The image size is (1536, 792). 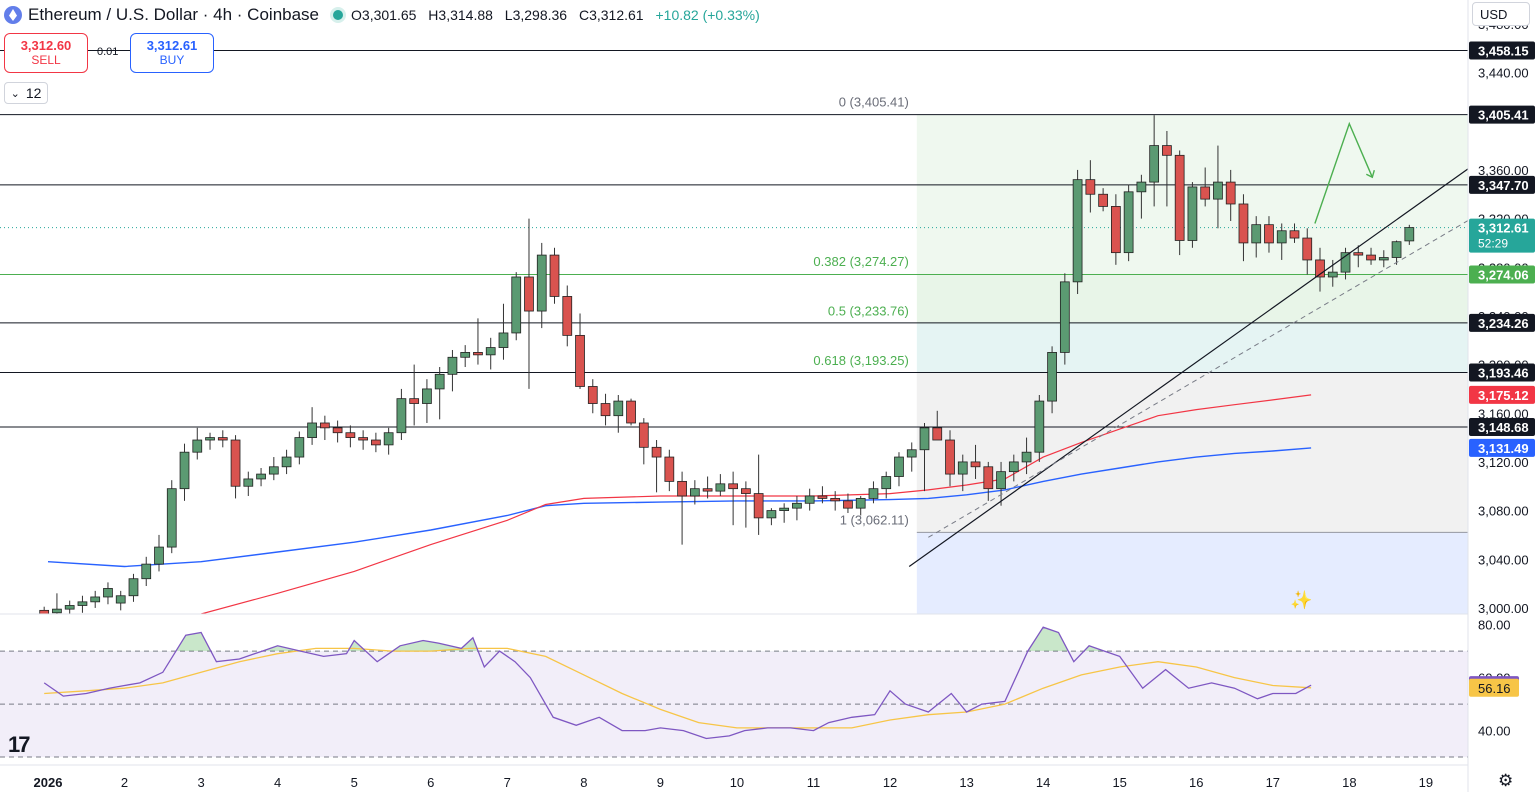 What do you see at coordinates (1503, 51) in the screenshot?
I see `price-tag-label: 3,458.15` at bounding box center [1503, 51].